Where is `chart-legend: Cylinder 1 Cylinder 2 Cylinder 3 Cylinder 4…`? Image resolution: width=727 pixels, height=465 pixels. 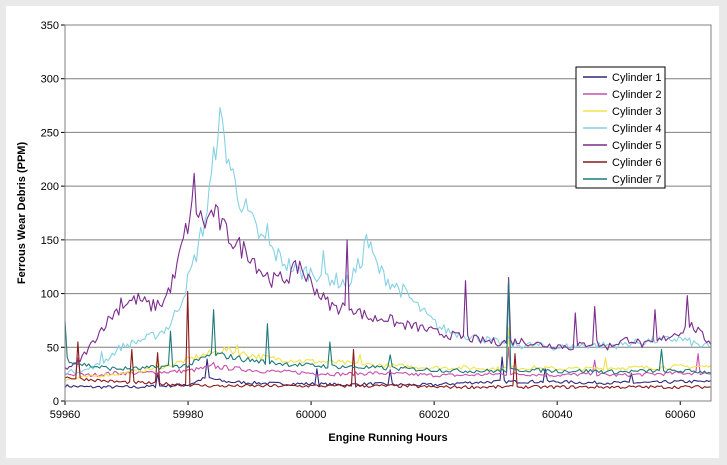 chart-legend: Cylinder 1 Cylinder 2 Cylinder 3 Cylinder 4… is located at coordinates (620, 127).